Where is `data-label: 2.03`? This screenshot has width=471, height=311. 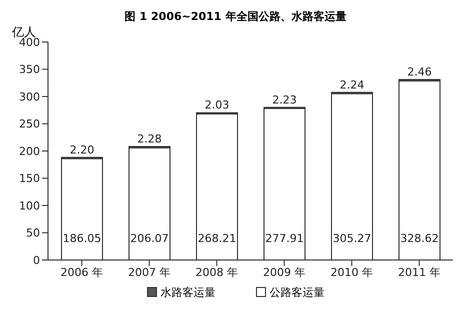
data-label: 2.03 is located at coordinates (217, 105).